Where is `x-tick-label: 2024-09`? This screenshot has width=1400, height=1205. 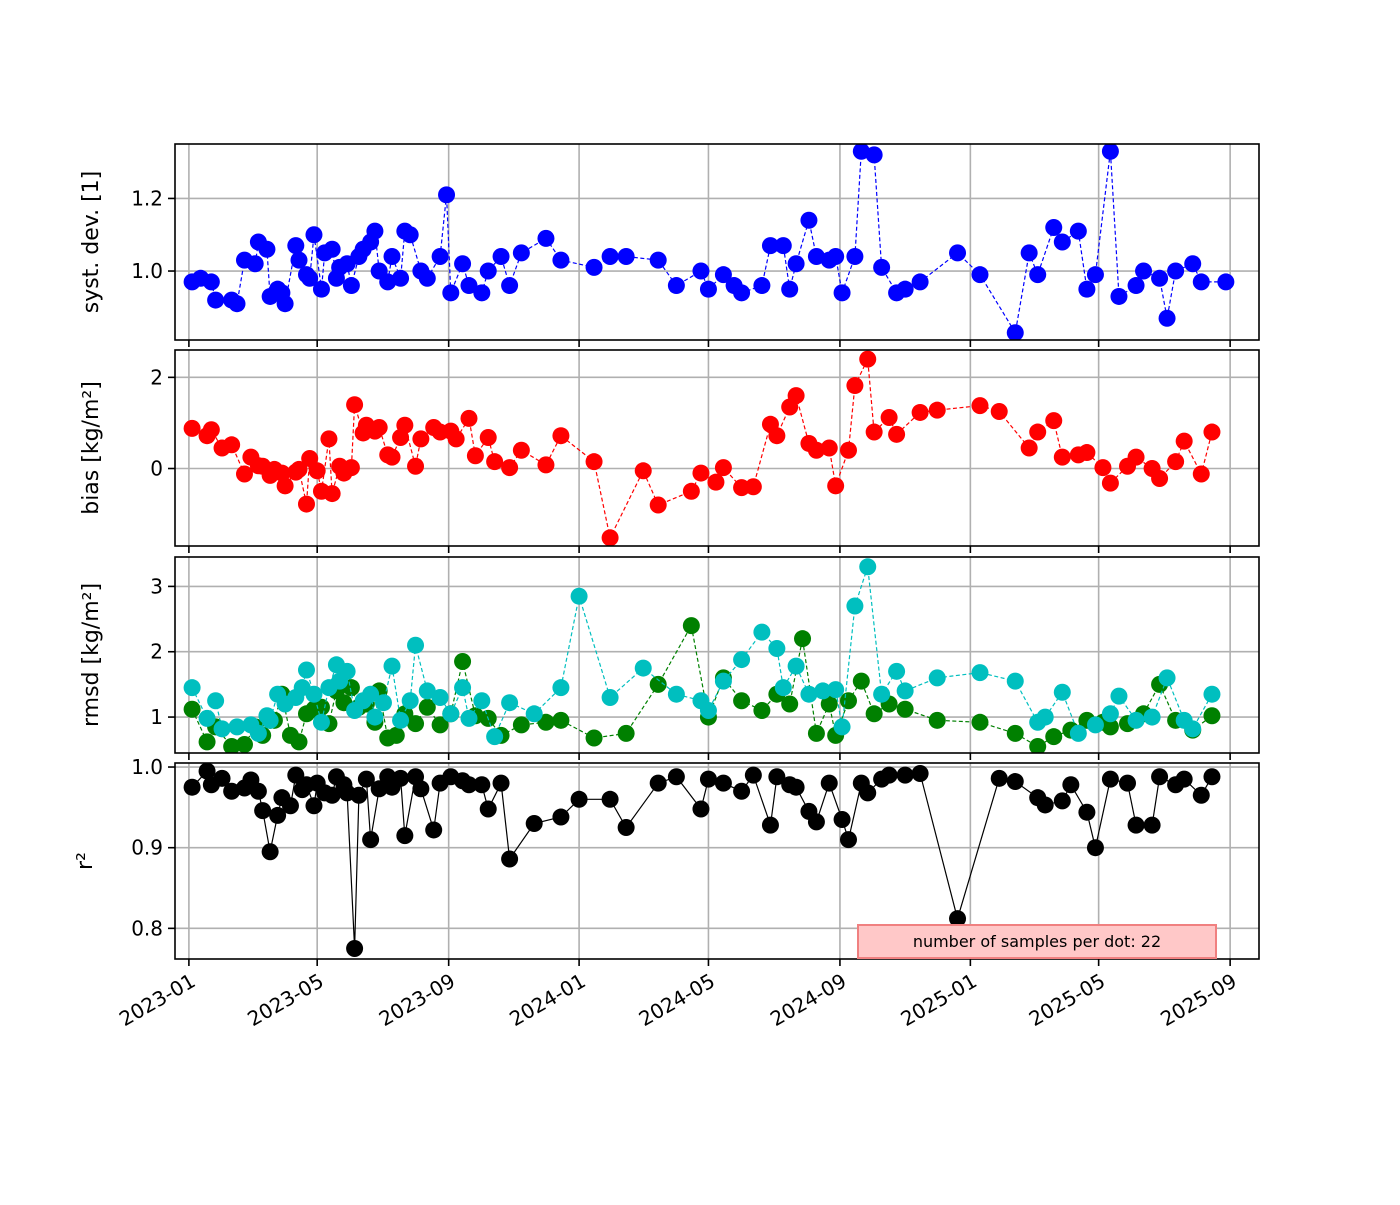
x-tick-label: 2024-09 is located at coordinates (808, 1000).